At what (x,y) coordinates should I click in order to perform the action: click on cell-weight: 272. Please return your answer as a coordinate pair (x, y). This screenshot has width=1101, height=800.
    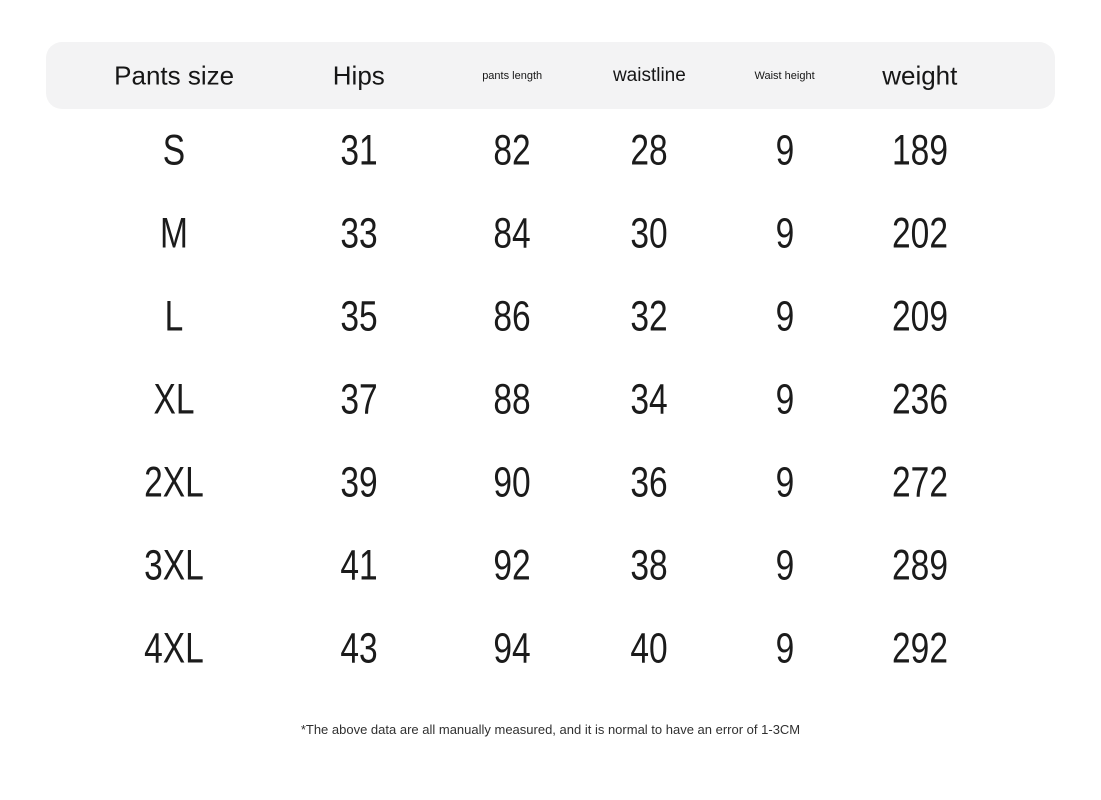
    Looking at the image, I should click on (919, 482).